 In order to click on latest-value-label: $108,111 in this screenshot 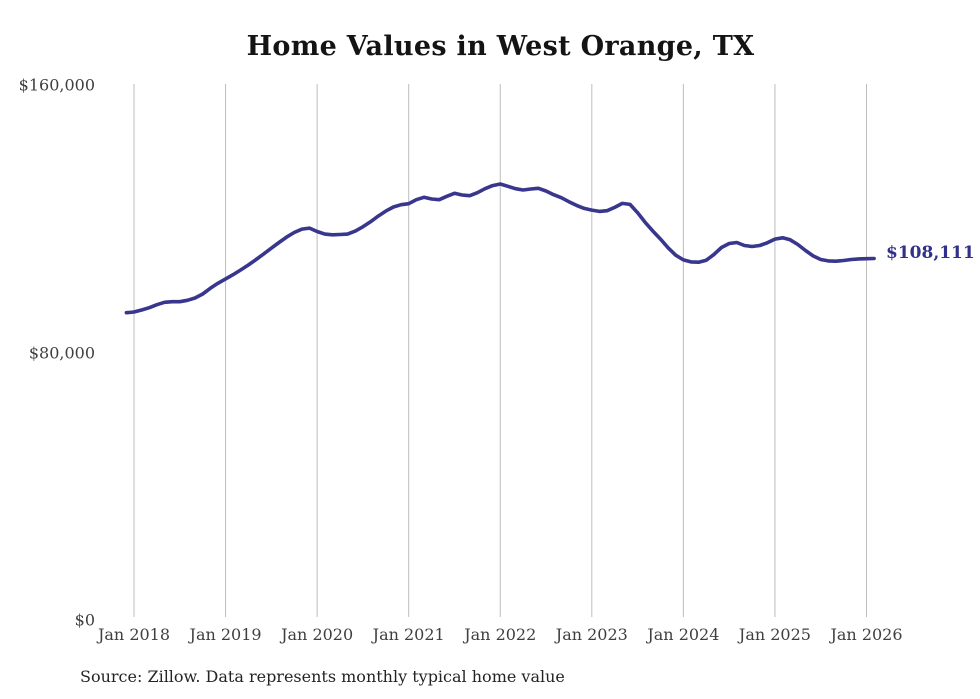, I will do `click(930, 253)`.